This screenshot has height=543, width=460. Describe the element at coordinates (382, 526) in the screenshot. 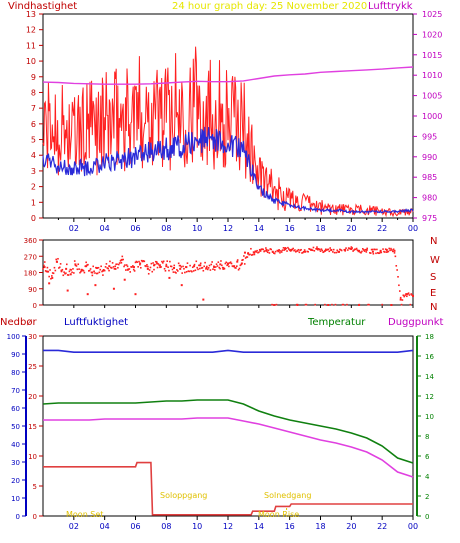

I see `weather-x-tick-label: 22` at that location.